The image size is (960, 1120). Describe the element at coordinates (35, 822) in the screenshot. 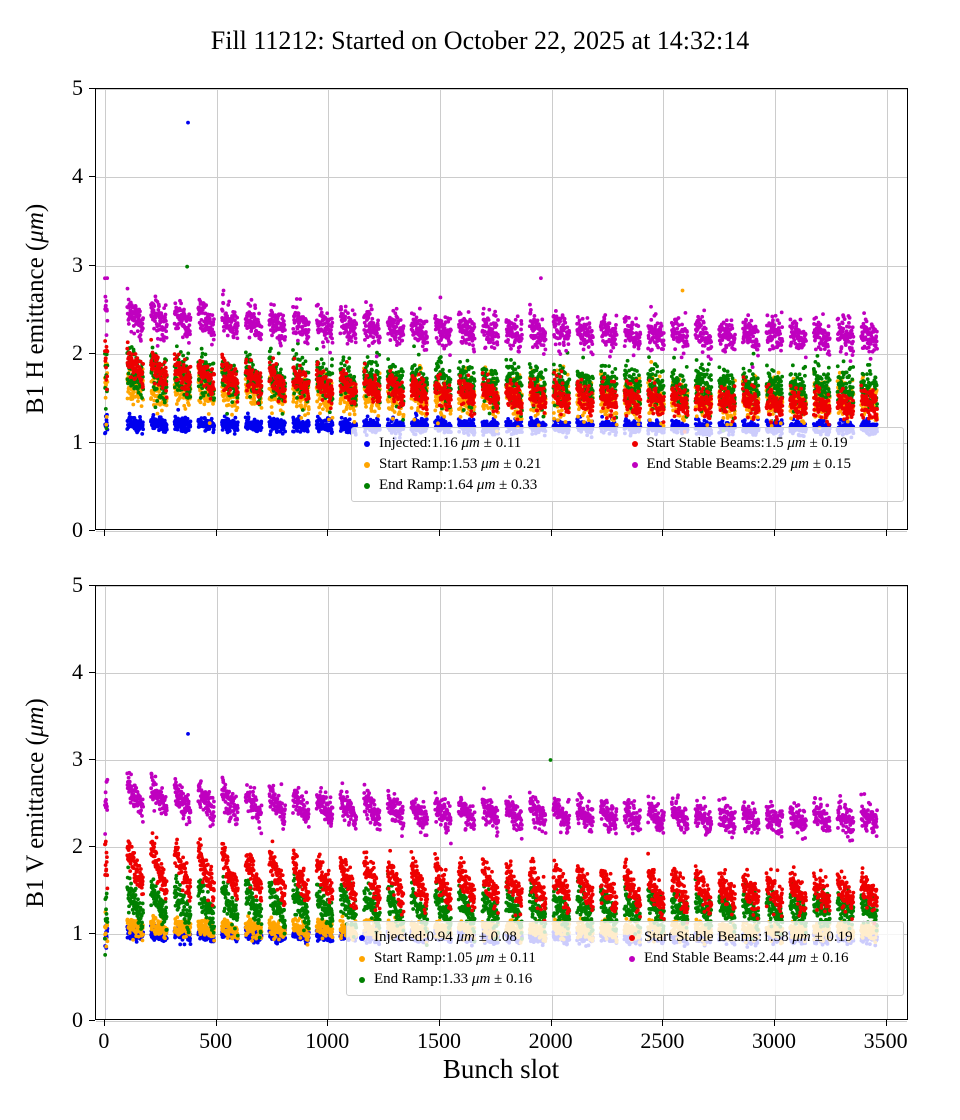

I see `y-axis-label-text: B1 V emittance (` at that location.